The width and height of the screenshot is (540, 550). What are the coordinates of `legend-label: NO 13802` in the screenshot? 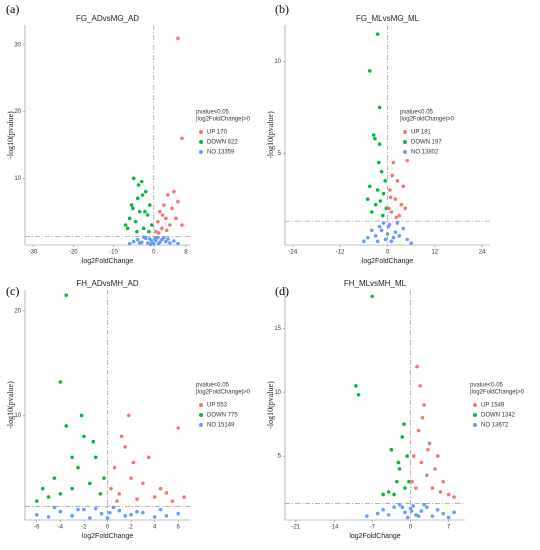 It's located at (425, 153).